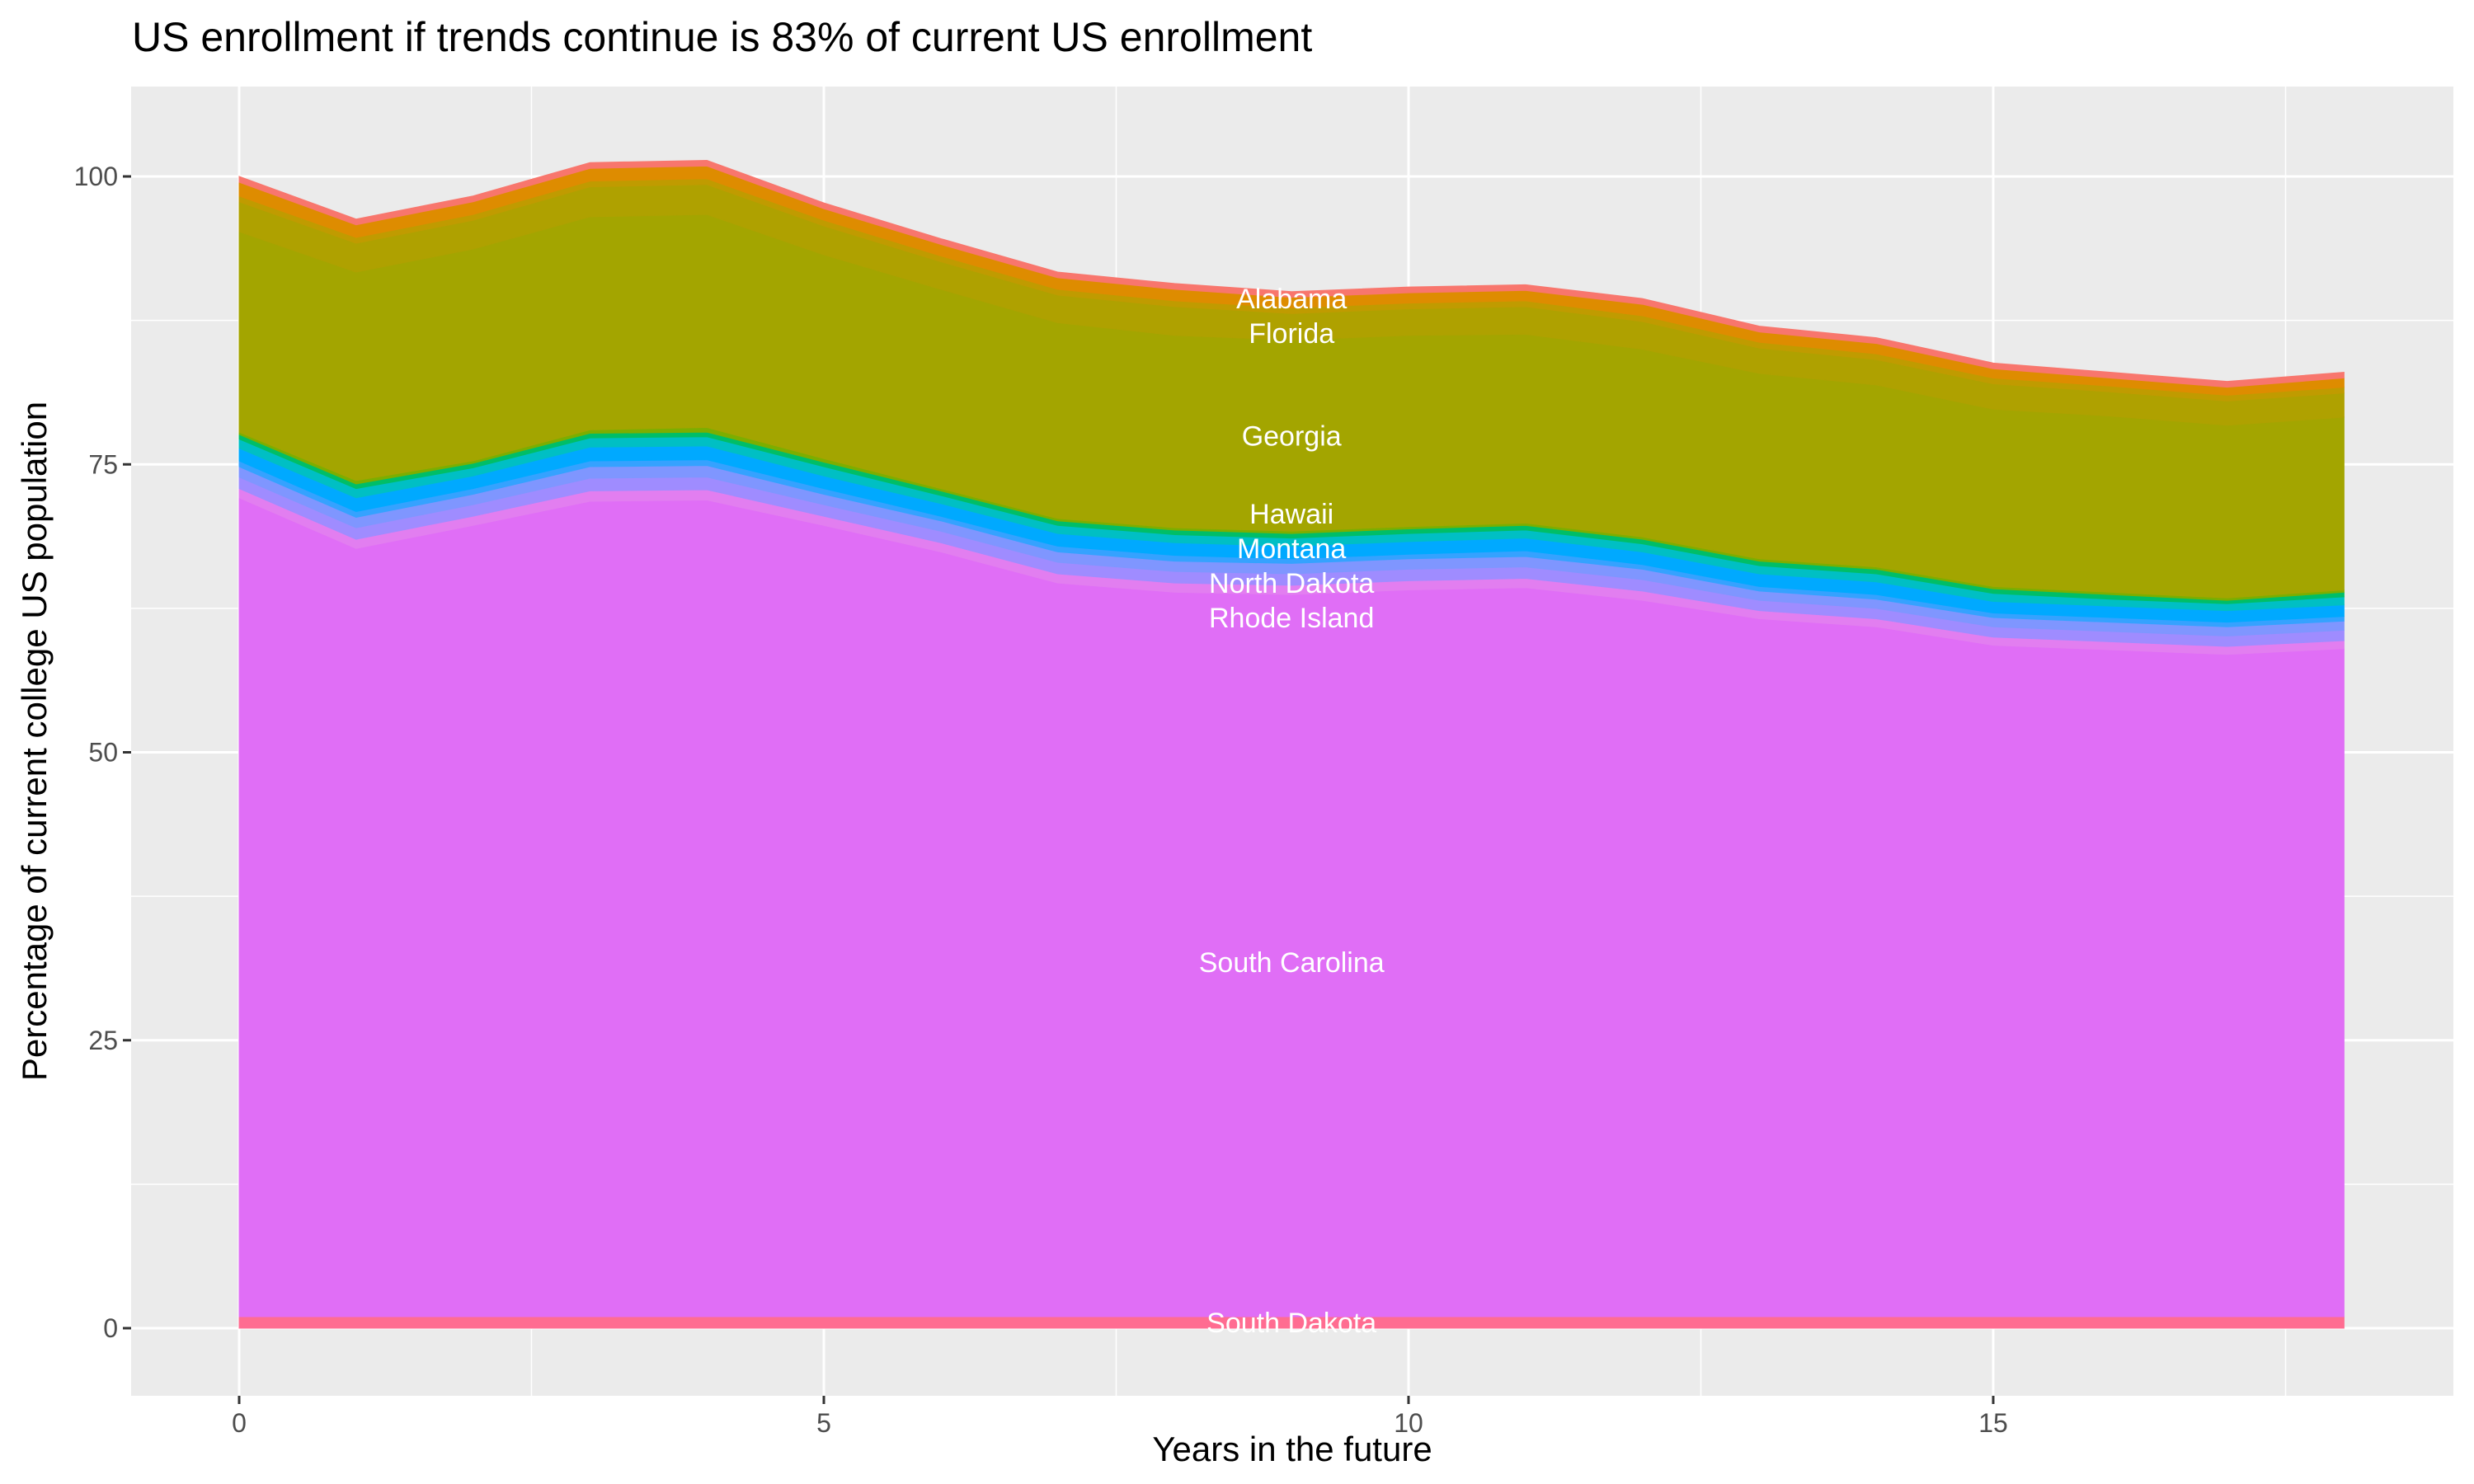 The image size is (2474, 1484). I want to click on y-tick-label: 25, so click(103, 1040).